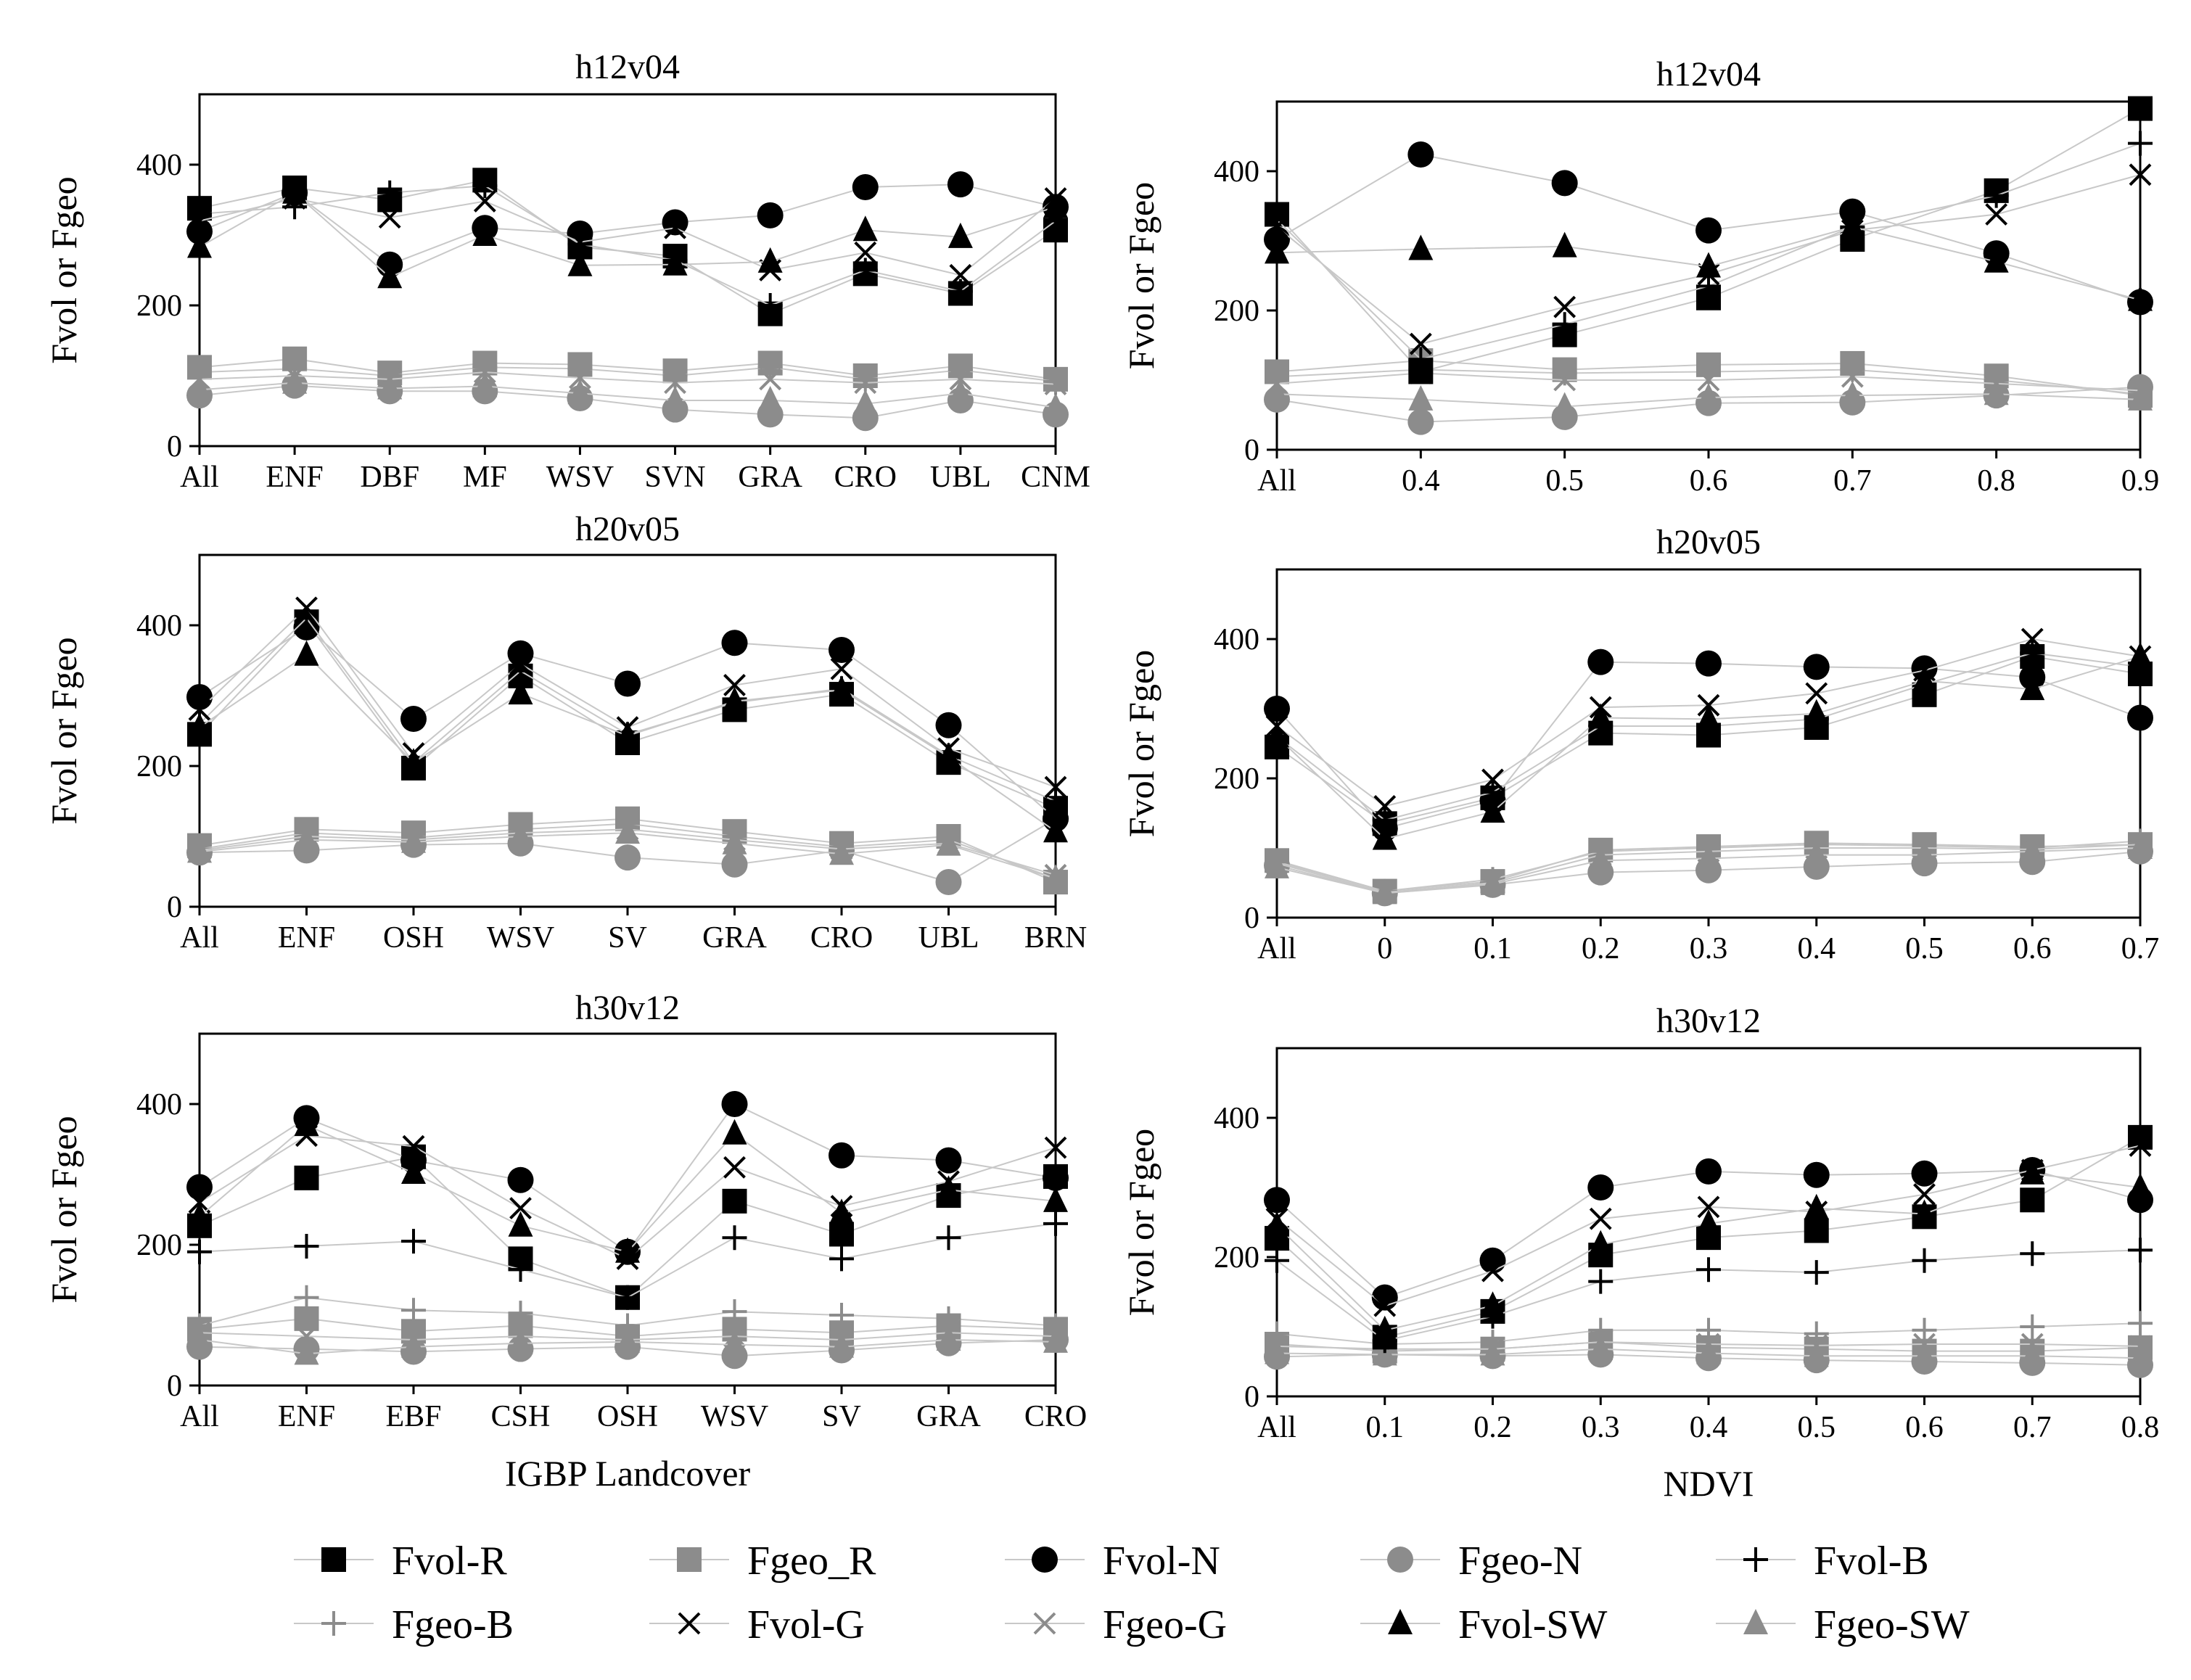  I want to click on x-tick-label: WSV, so click(580, 477).